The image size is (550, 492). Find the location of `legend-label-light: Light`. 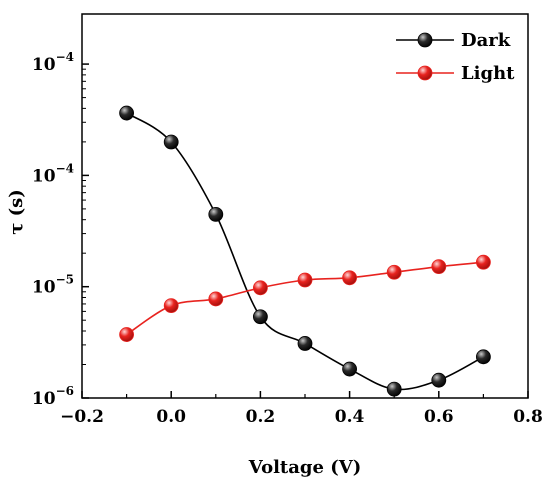

legend-label-light: Light is located at coordinates (488, 73).